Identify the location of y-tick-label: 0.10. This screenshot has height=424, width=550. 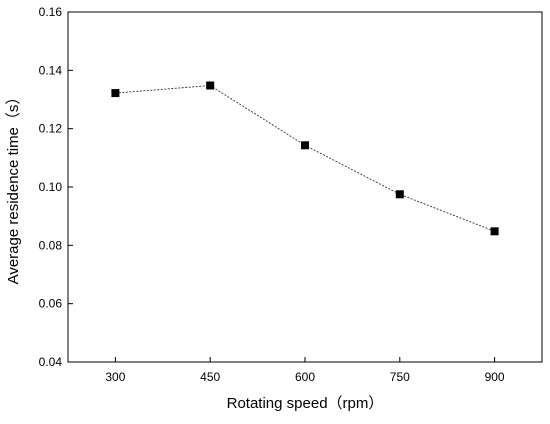
(51, 187).